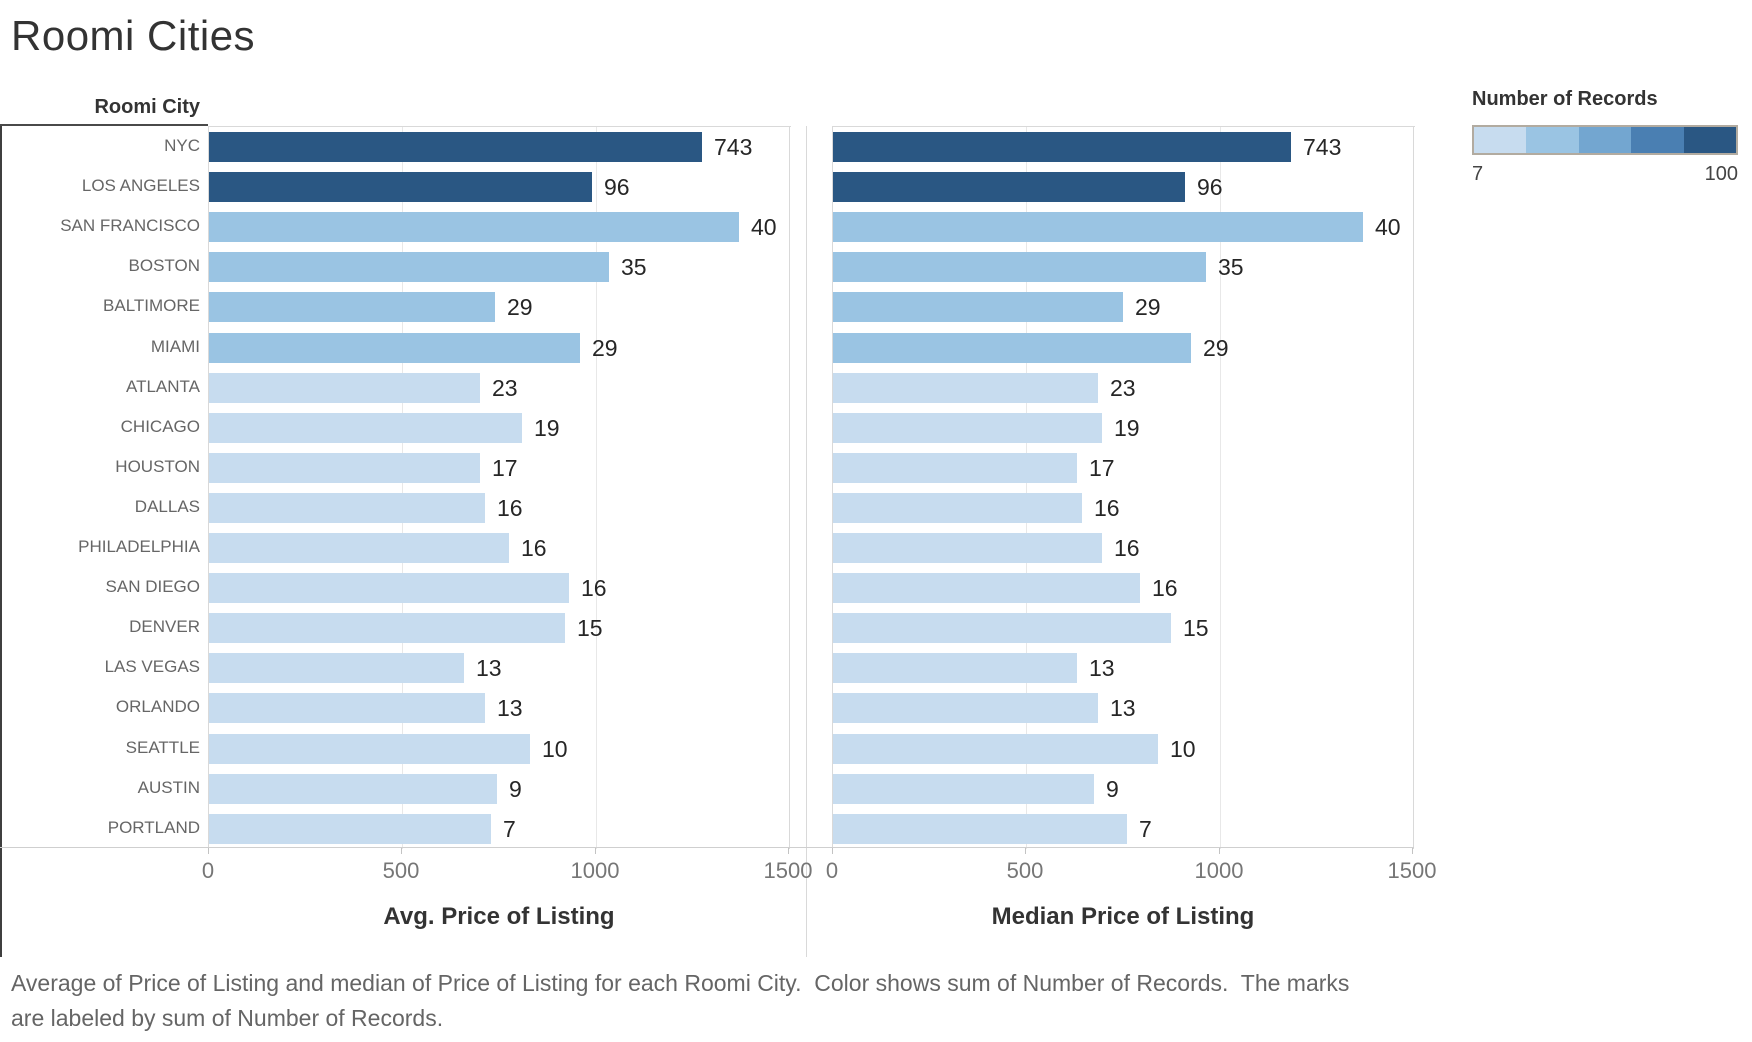  Describe the element at coordinates (1322, 147) in the screenshot. I see `bar-value-label: 743` at that location.